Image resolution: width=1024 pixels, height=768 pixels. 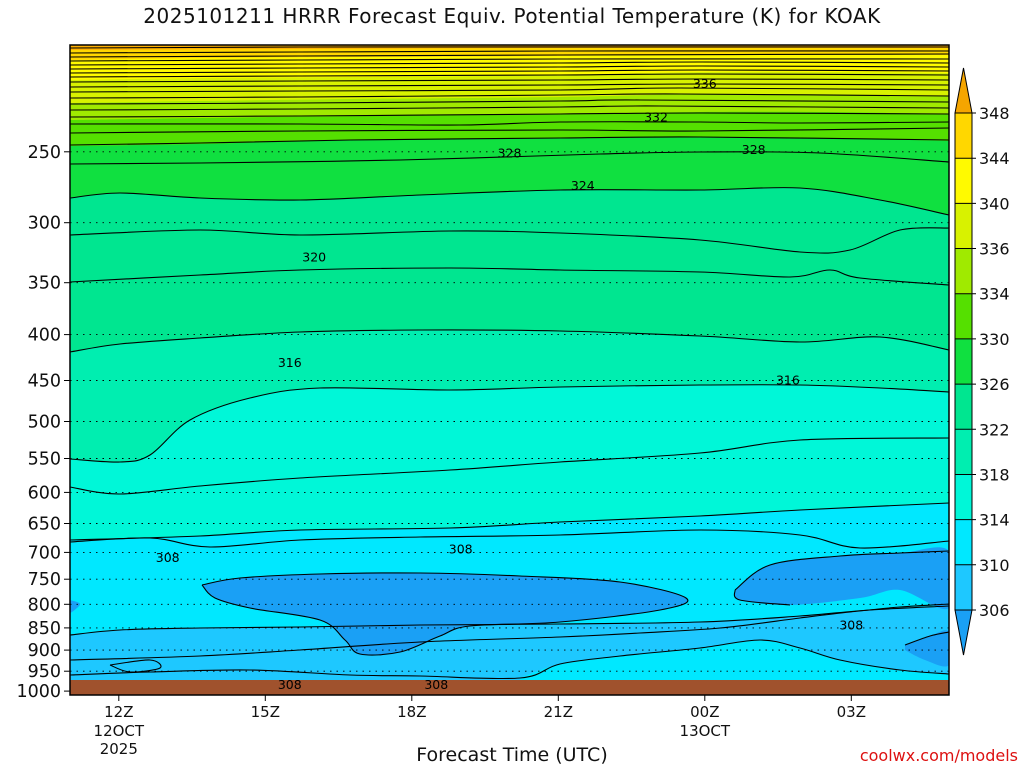 I want to click on y-tick-label: 400, so click(x=44, y=336).